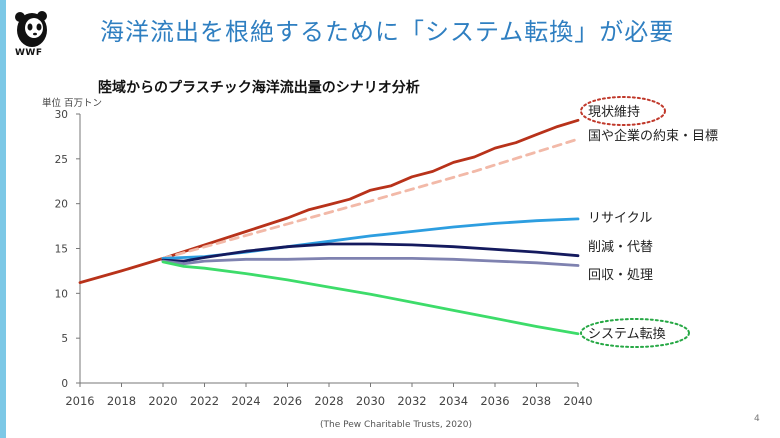 This screenshot has width=780, height=438. I want to click on chart-title: 陸域からのプラスチック海洋流出量のシナリオ分析, so click(259, 88).